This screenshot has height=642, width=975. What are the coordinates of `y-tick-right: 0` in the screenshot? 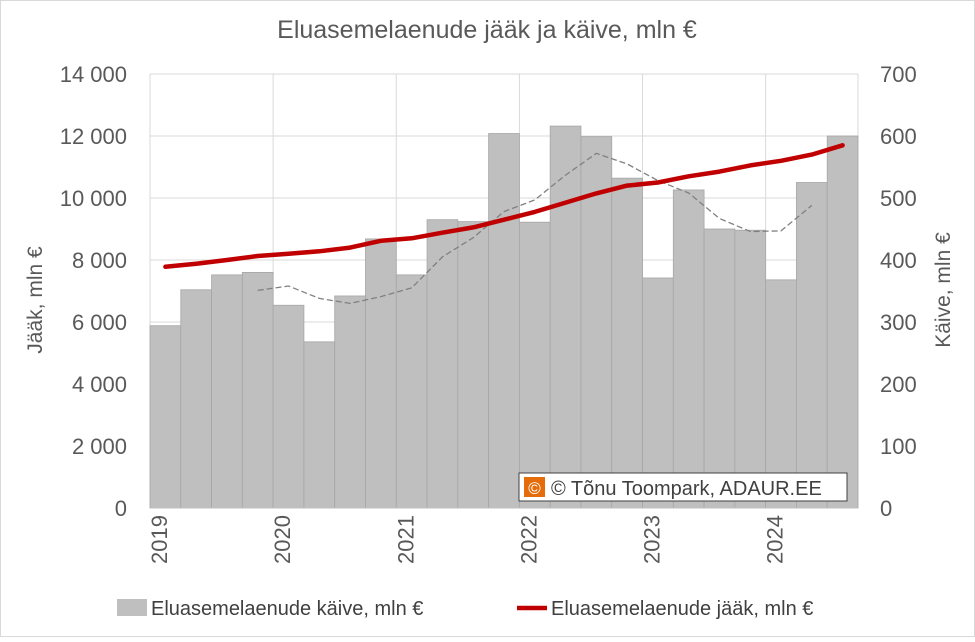 It's located at (886, 508).